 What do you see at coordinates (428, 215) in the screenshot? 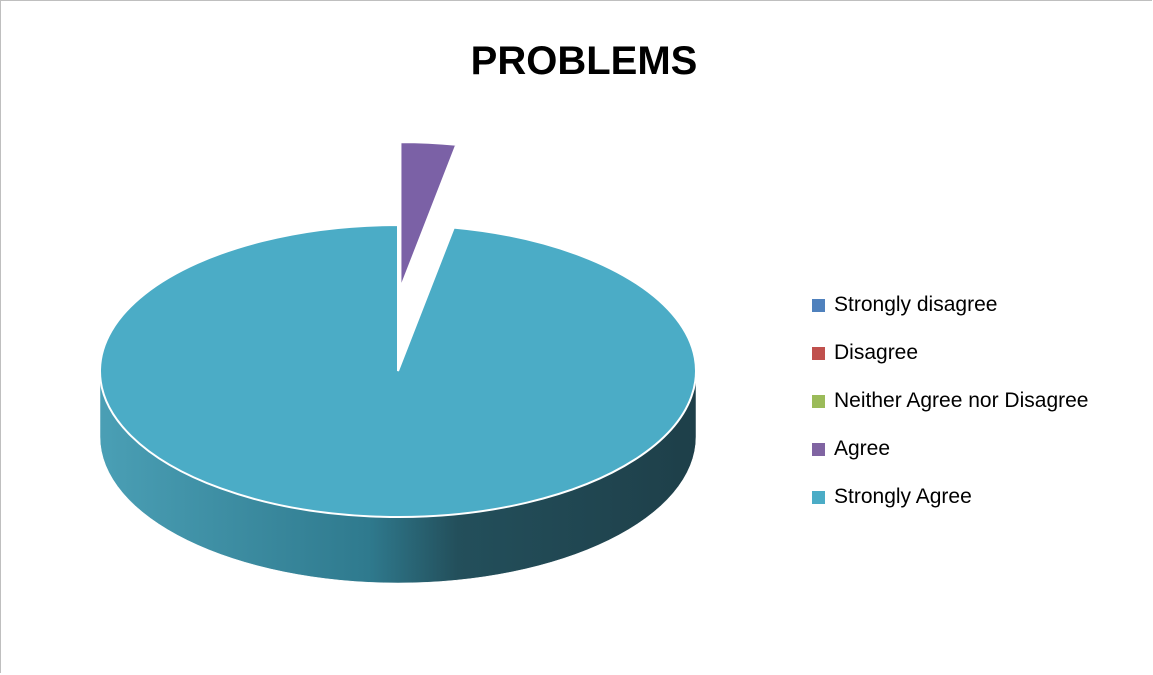
I see `slice-agree` at bounding box center [428, 215].